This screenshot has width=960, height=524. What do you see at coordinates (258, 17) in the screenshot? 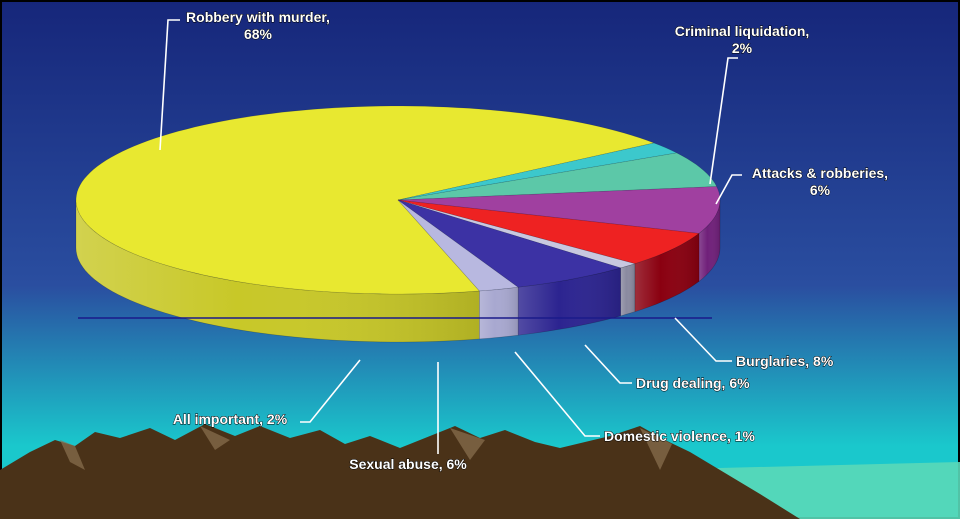
I see `slice-label-0-line-0: Robbery with murder,` at bounding box center [258, 17].